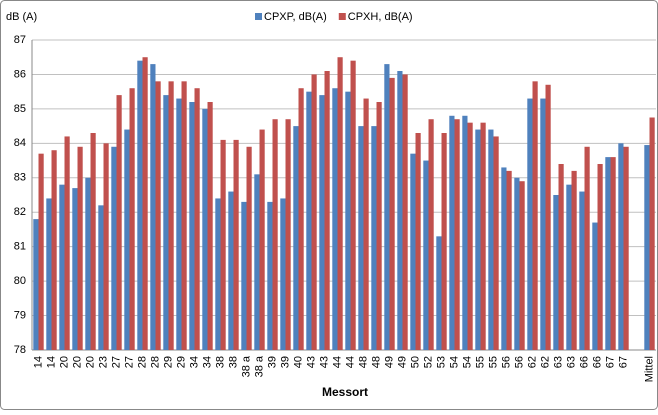  What do you see at coordinates (610, 362) in the screenshot?
I see `x-tick-label: 67` at bounding box center [610, 362].